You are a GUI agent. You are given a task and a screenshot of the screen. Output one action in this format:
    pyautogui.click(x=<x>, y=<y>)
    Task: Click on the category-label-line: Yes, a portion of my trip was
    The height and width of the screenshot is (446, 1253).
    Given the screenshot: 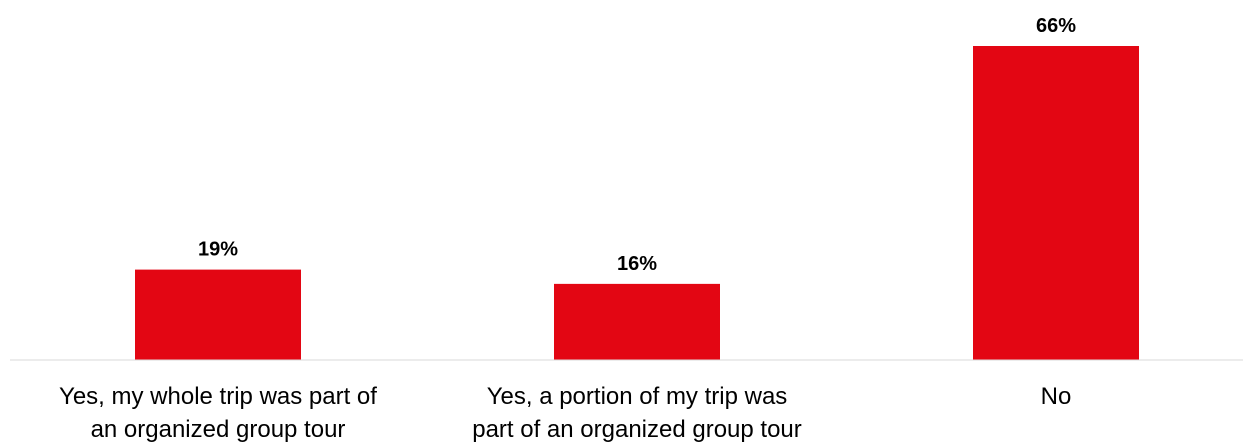 What is the action you would take?
    pyautogui.click(x=637, y=396)
    